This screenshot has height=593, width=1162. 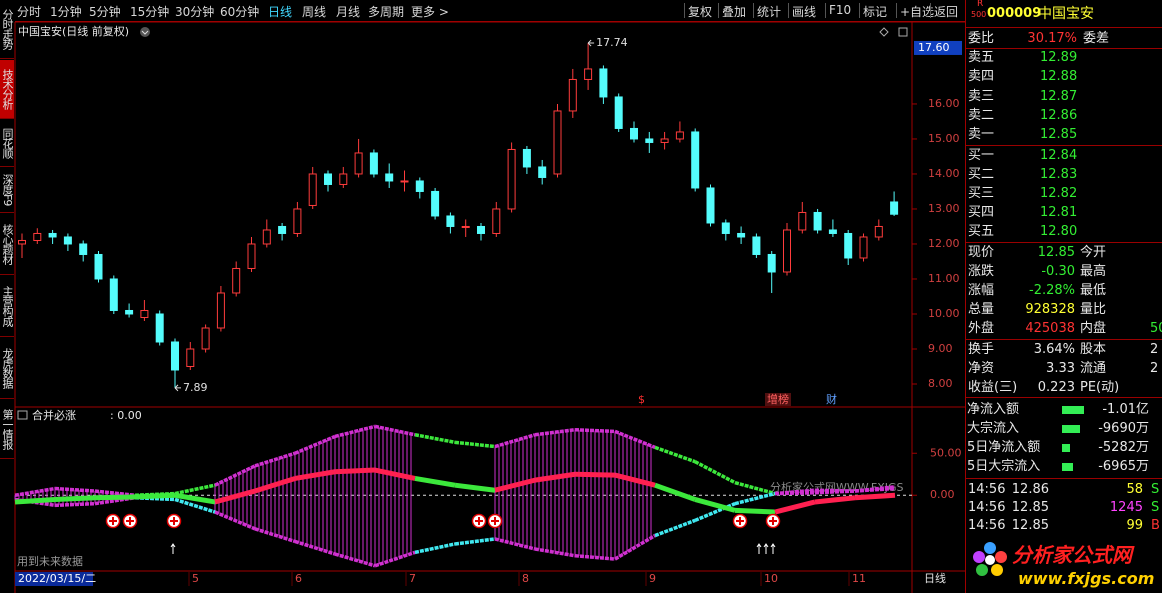 I want to click on label: 委差, so click(x=1096, y=38).